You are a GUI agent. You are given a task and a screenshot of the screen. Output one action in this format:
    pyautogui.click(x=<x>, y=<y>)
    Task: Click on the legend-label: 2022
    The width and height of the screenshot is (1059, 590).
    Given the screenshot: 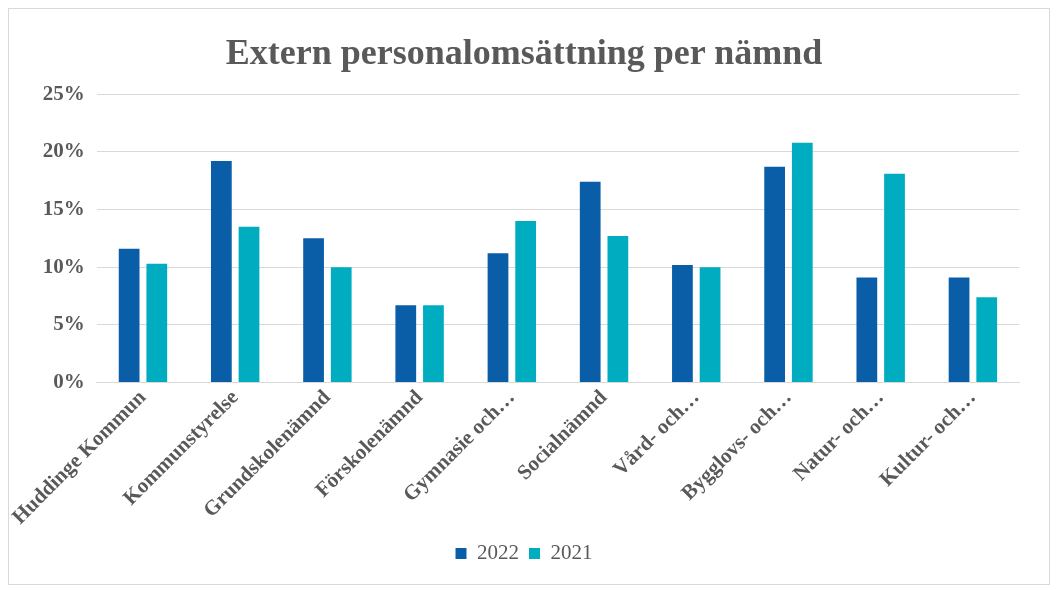 What is the action you would take?
    pyautogui.click(x=498, y=552)
    